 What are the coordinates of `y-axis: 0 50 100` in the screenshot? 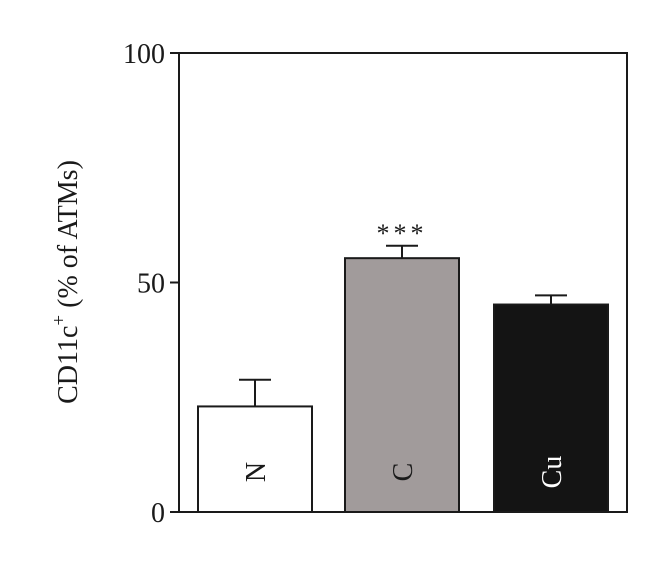 It's located at (151, 284).